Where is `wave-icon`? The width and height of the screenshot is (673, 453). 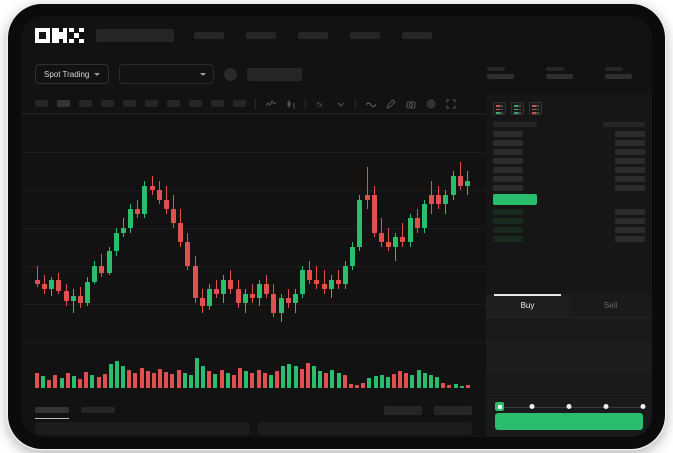
wave-icon is located at coordinates (370, 103).